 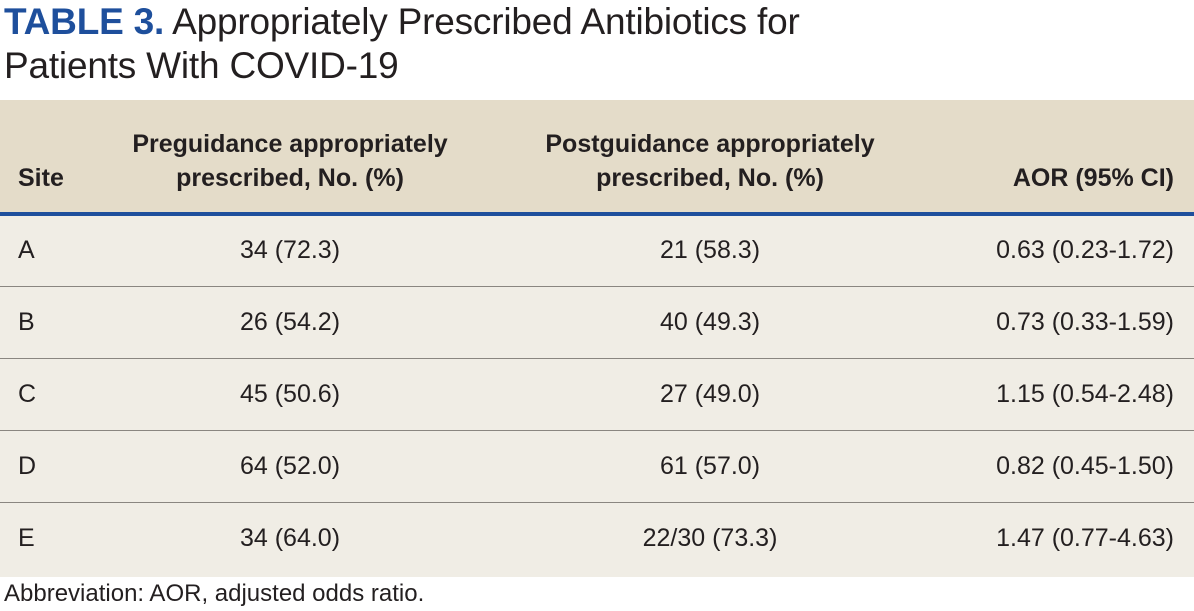 What do you see at coordinates (710, 465) in the screenshot?
I see `cell-postguidance: 61 (57.0)` at bounding box center [710, 465].